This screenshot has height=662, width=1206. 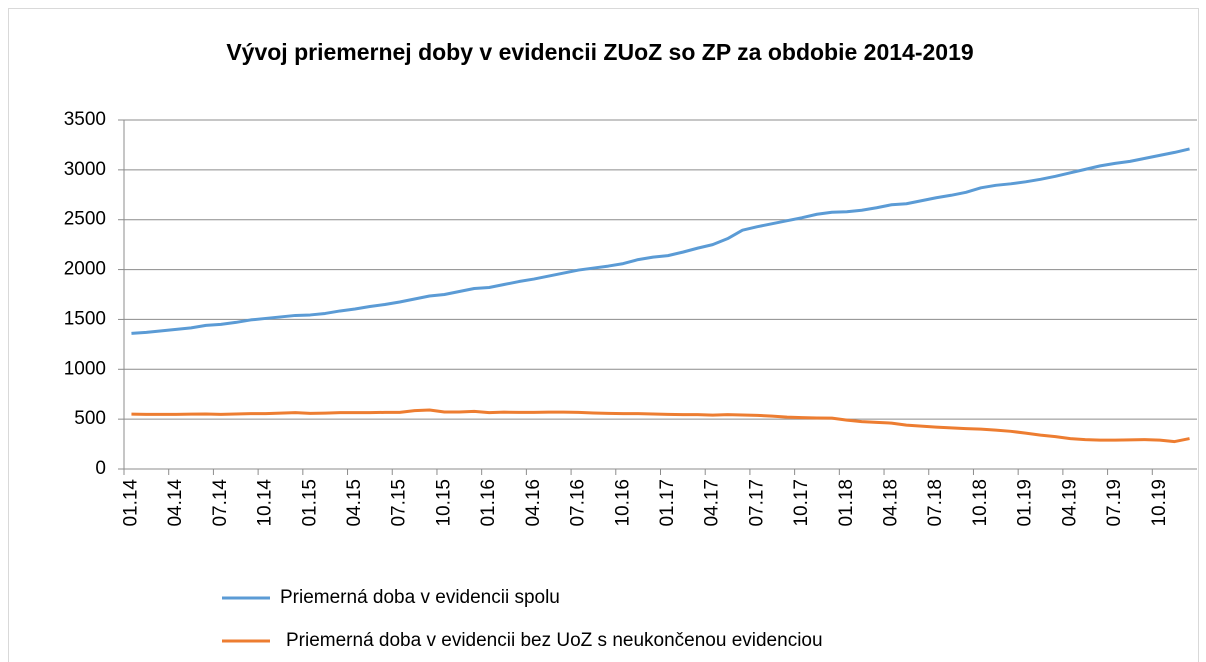 I want to click on y-tick-label: 3500, so click(x=85, y=119).